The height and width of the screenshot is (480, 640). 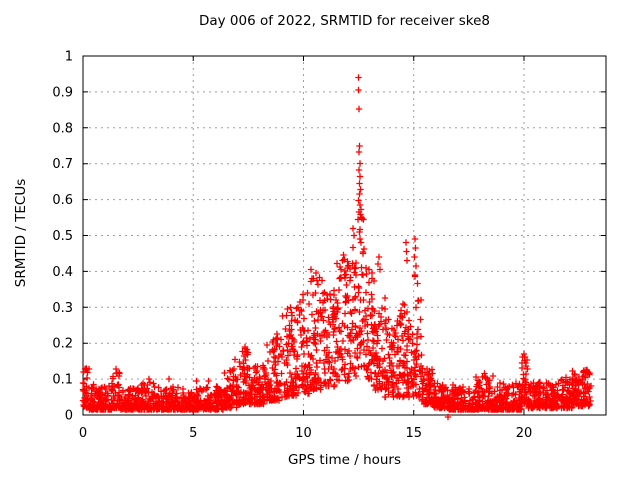 What do you see at coordinates (62, 200) in the screenshot?
I see `y-tick-label: 0.6` at bounding box center [62, 200].